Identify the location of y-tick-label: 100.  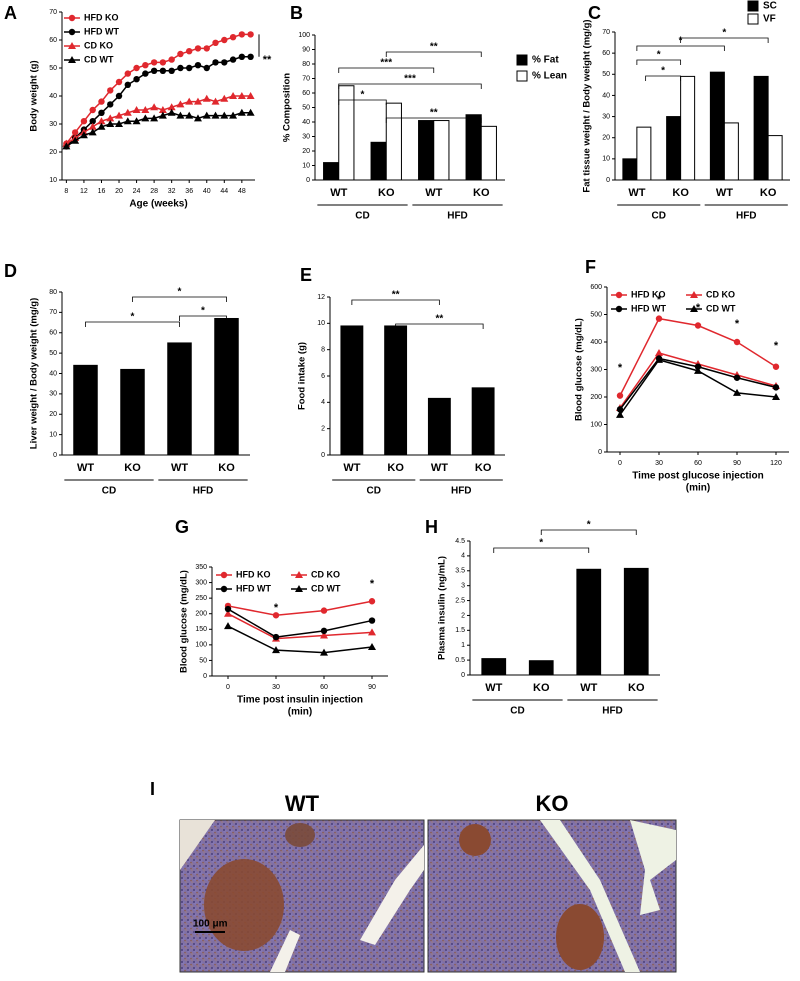
(304, 35).